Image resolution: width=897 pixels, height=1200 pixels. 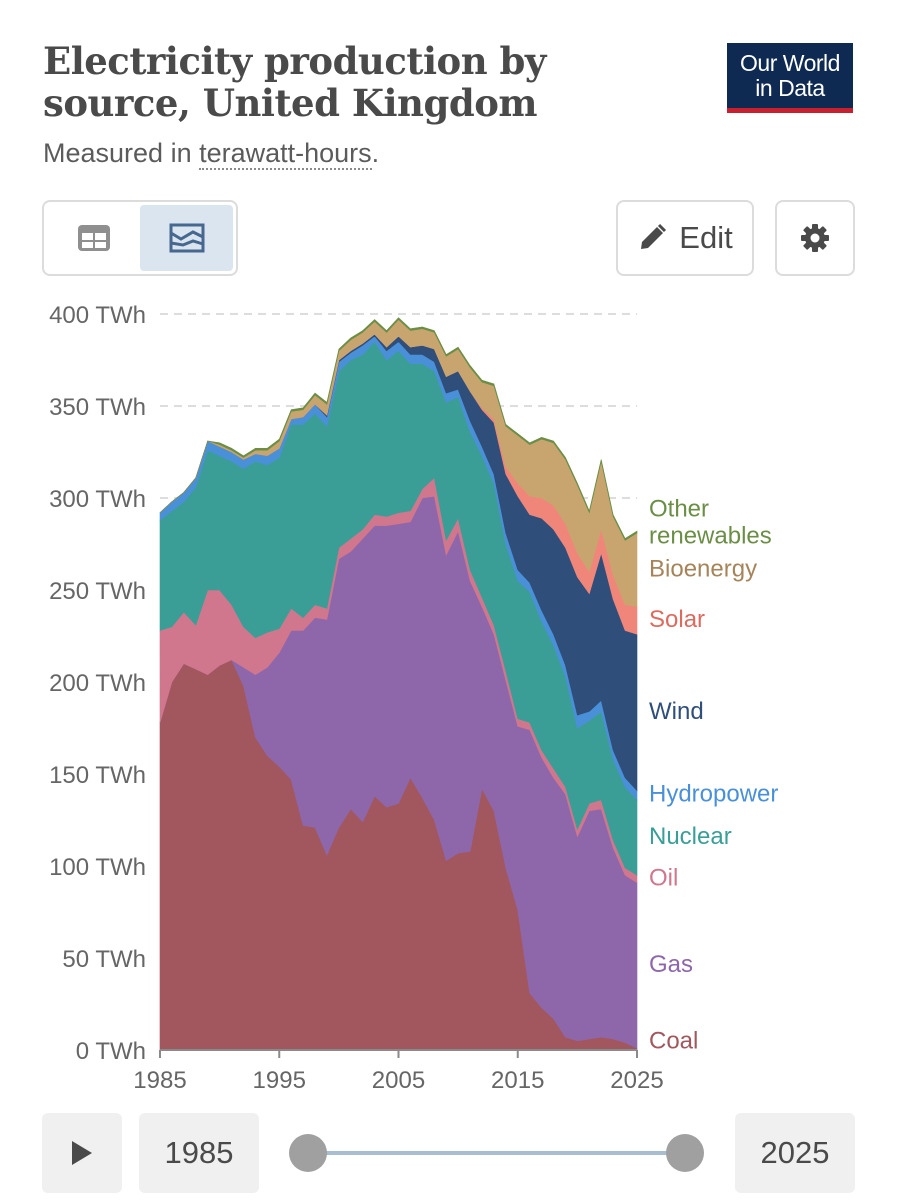 What do you see at coordinates (279, 1080) in the screenshot?
I see `x-tick-label: 1995` at bounding box center [279, 1080].